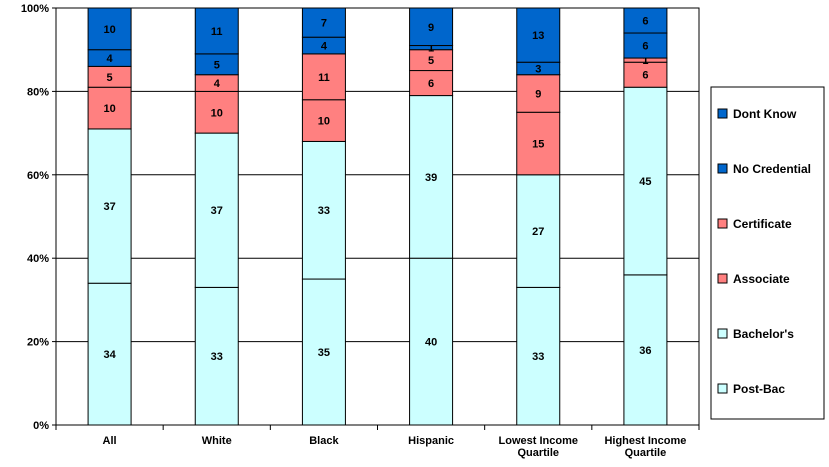 This screenshot has height=467, width=829. I want to click on data-label: 7, so click(324, 24).